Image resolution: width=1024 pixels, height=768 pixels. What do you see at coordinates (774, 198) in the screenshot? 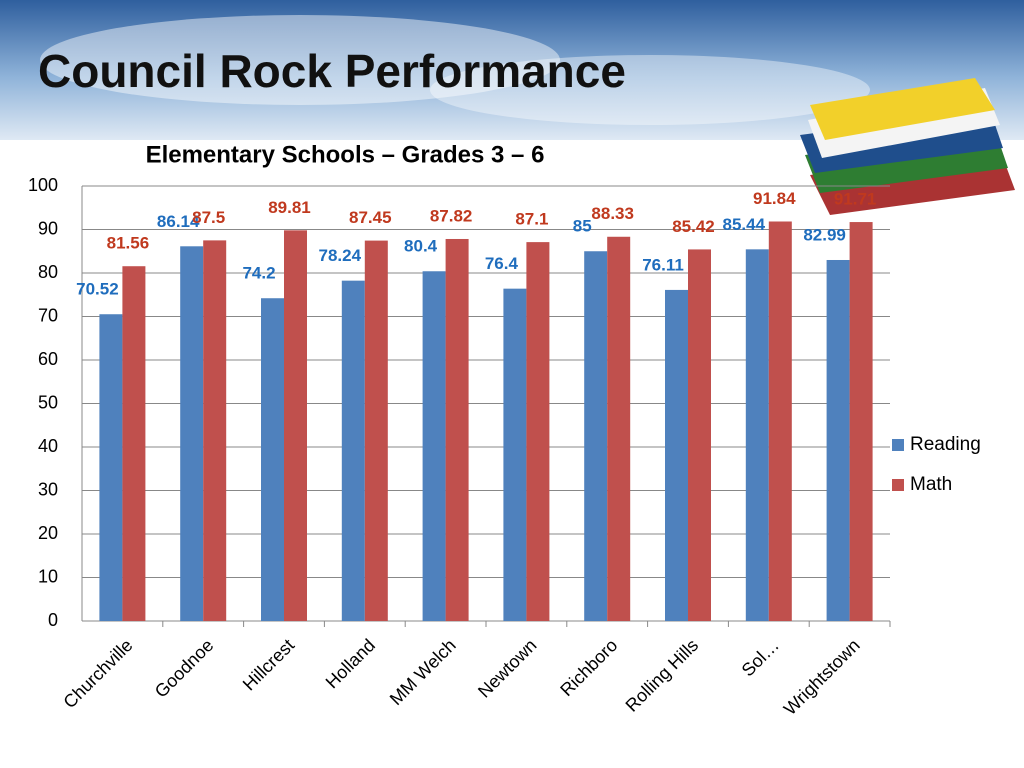
I see `data-label: 91.84` at bounding box center [774, 198].